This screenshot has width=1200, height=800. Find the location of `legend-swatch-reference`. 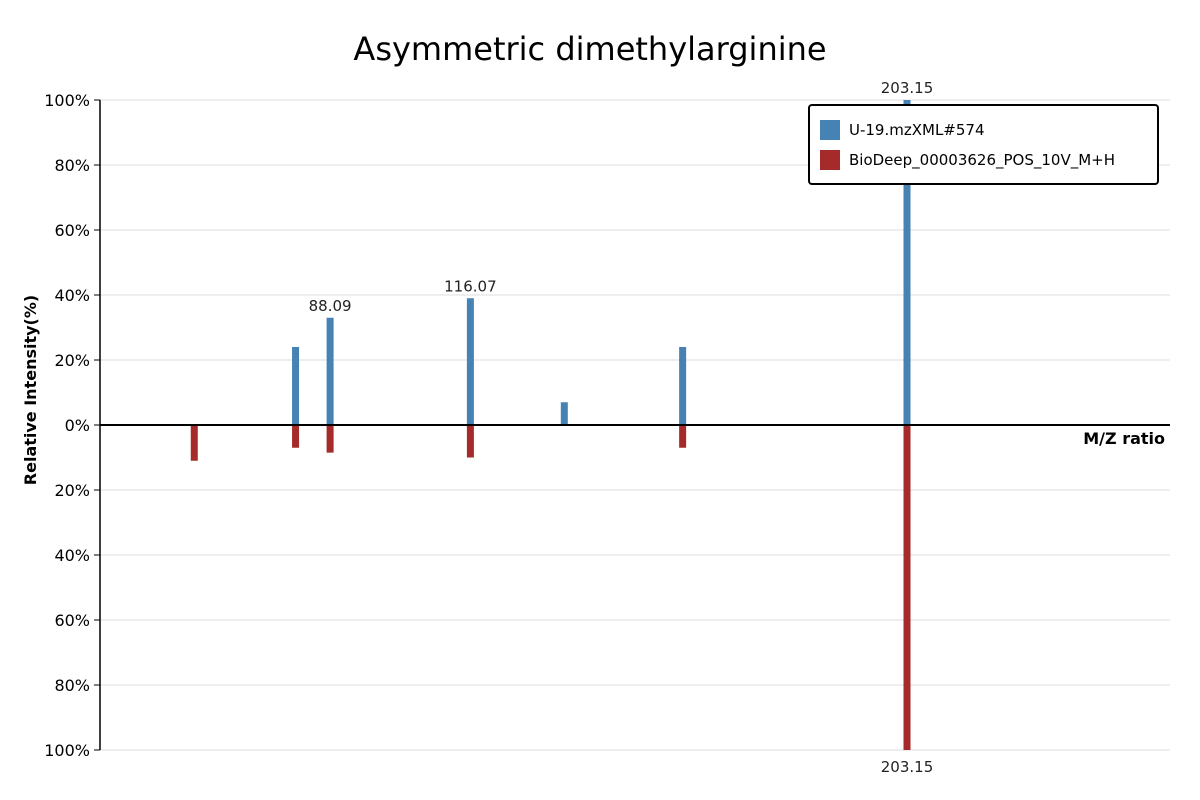

legend-swatch-reference is located at coordinates (830, 160).